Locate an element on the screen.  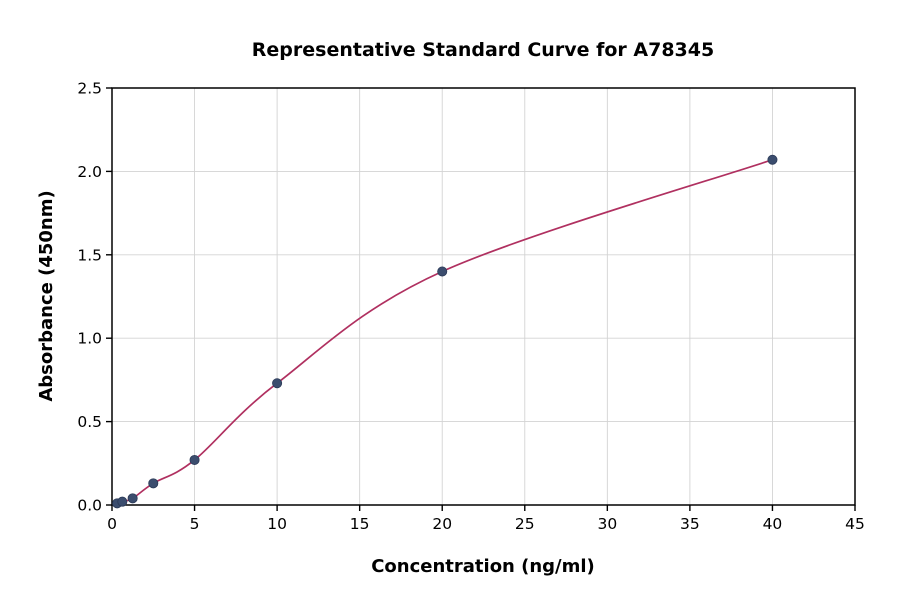
y-tick-label: 1.5 is located at coordinates (89, 255).